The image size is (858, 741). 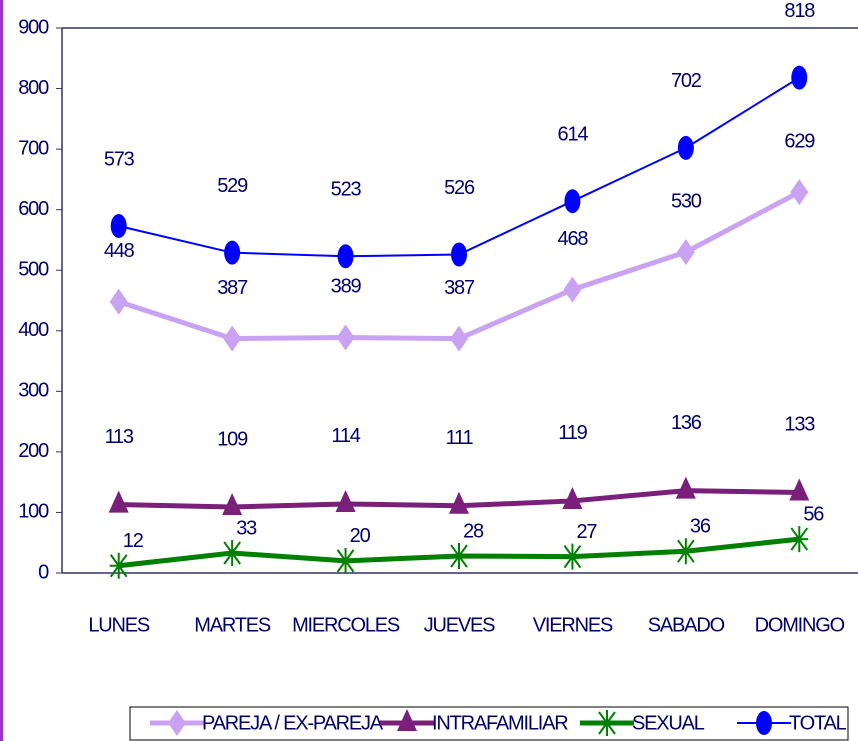 I want to click on legend-item: SEXUAL, so click(x=643, y=723).